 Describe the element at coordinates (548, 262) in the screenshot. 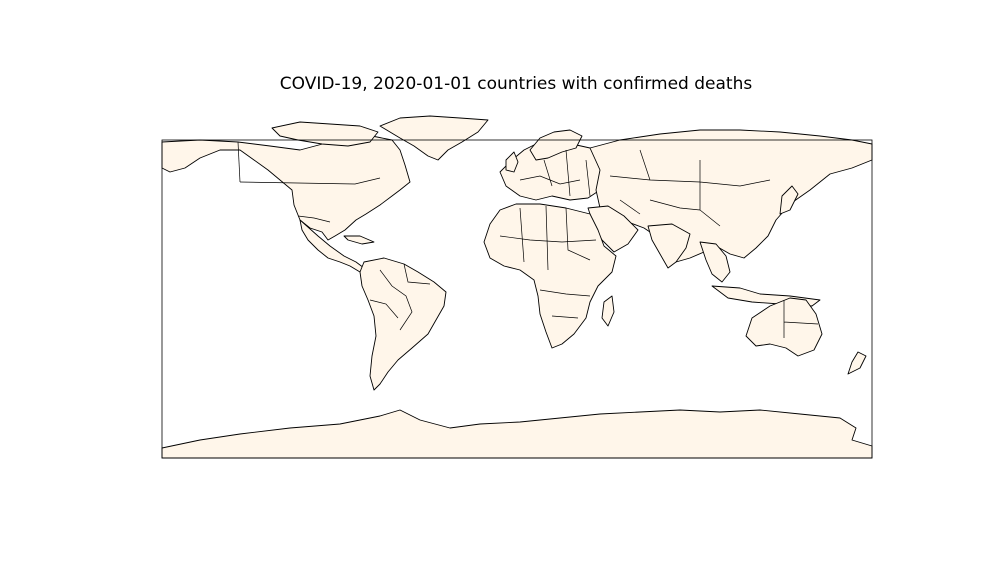

I see `border-africa` at that location.